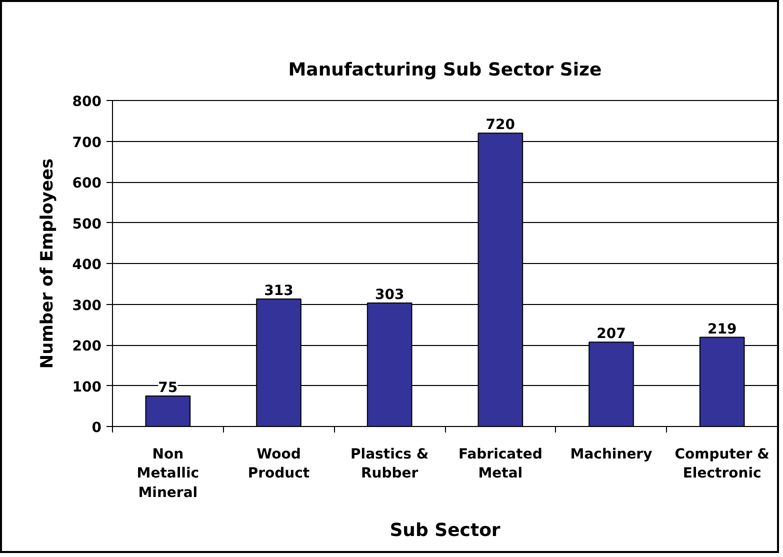 The width and height of the screenshot is (783, 557). What do you see at coordinates (87, 102) in the screenshot?
I see `y-tick-label: 800` at bounding box center [87, 102].